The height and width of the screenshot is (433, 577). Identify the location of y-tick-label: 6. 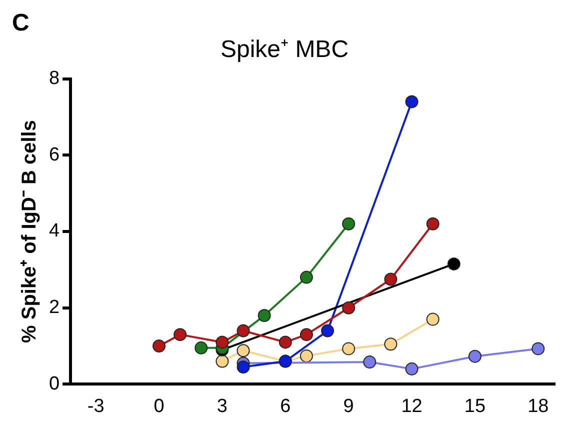
(54, 155).